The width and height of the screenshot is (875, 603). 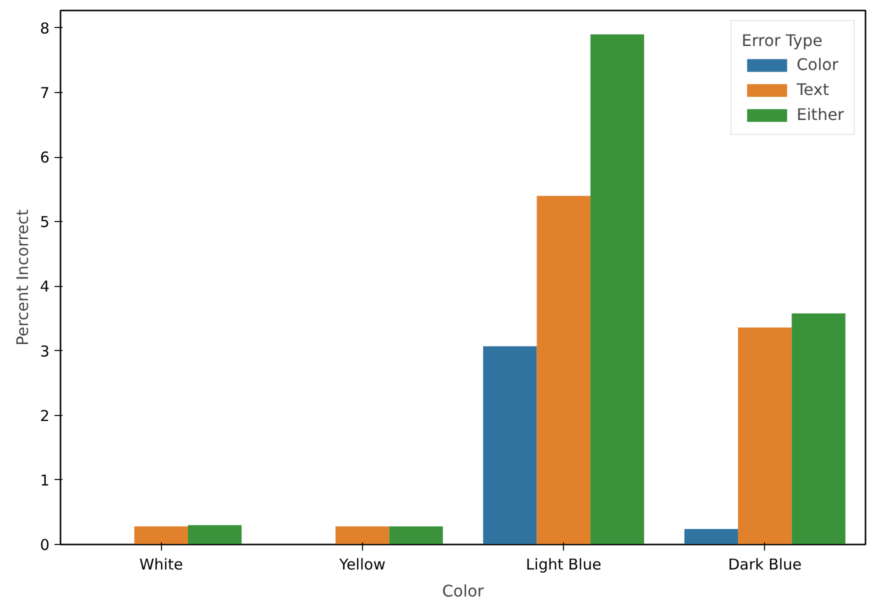 What do you see at coordinates (22, 277) in the screenshot?
I see `y-axis-title: Percent Incorrect` at bounding box center [22, 277].